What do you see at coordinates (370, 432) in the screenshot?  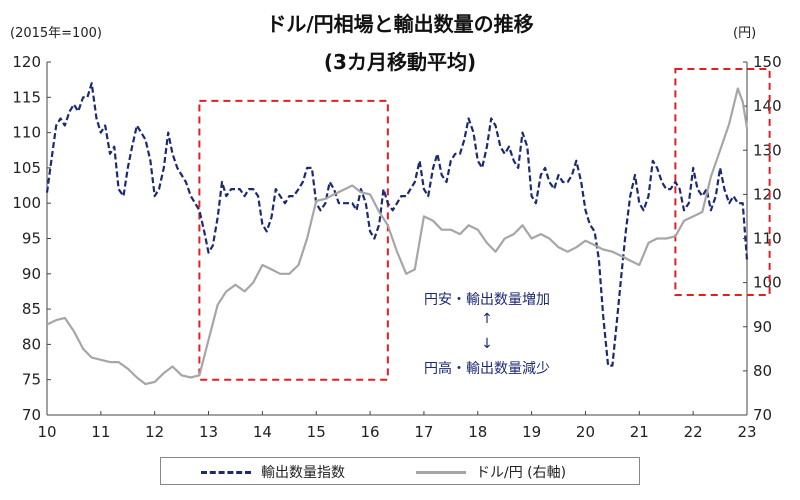 I see `x-tick-label: 16` at bounding box center [370, 432].